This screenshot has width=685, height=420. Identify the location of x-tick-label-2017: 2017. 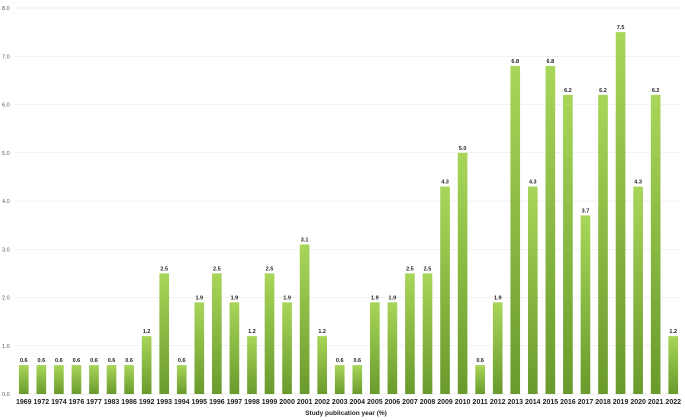
(586, 402).